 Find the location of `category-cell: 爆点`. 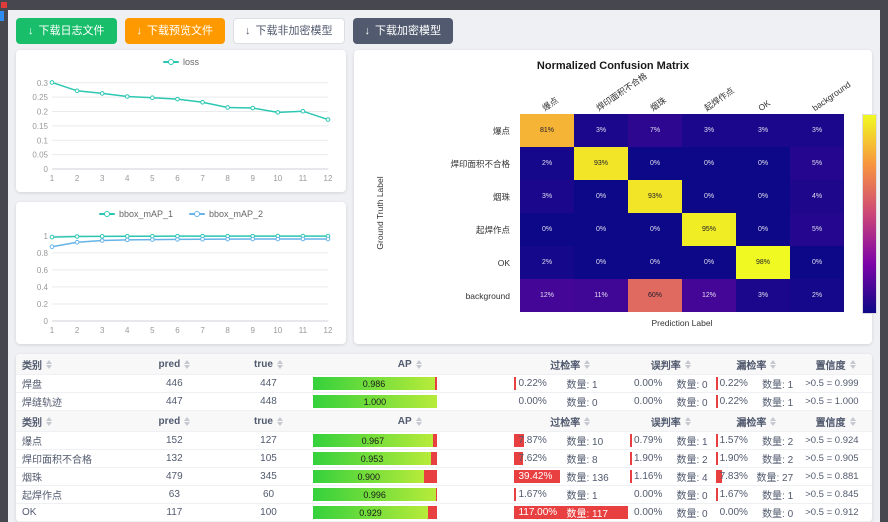

category-cell: 爆点 is located at coordinates (32, 442).